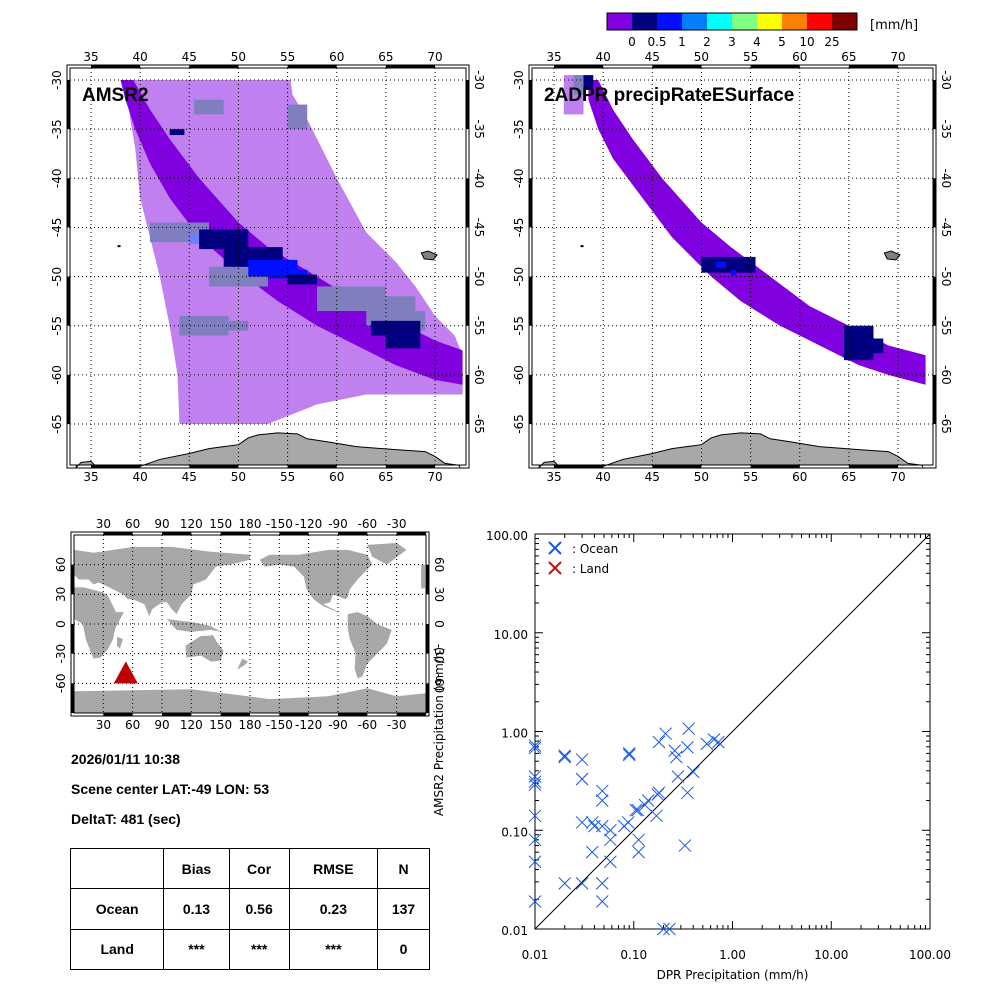 The height and width of the screenshot is (1000, 1000). What do you see at coordinates (57, 129) in the screenshot?
I see `lat-tick-label-left: -35` at bounding box center [57, 129].